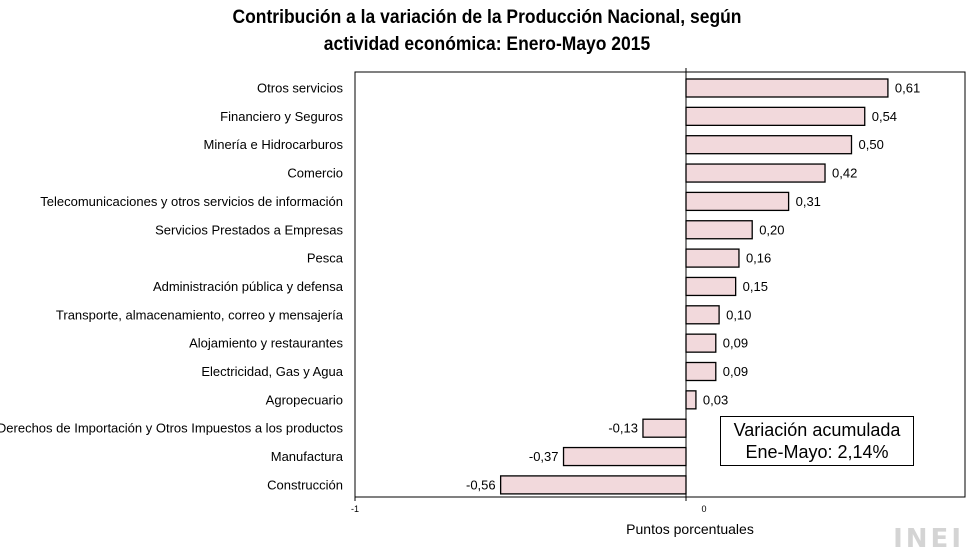 This screenshot has height=555, width=974. I want to click on x-axis-label: Puntos porcentuales, so click(690, 529).